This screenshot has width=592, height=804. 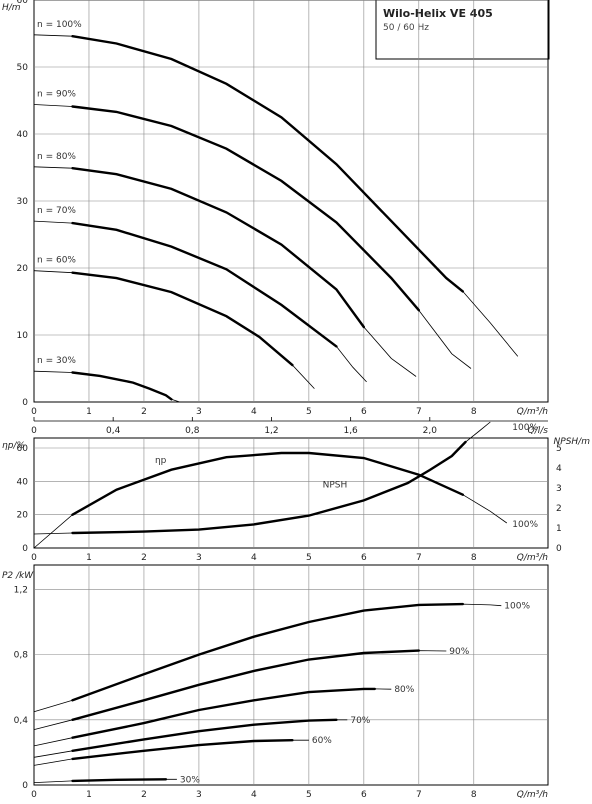 I want to click on power-curve-label: 30%, so click(x=190, y=780).